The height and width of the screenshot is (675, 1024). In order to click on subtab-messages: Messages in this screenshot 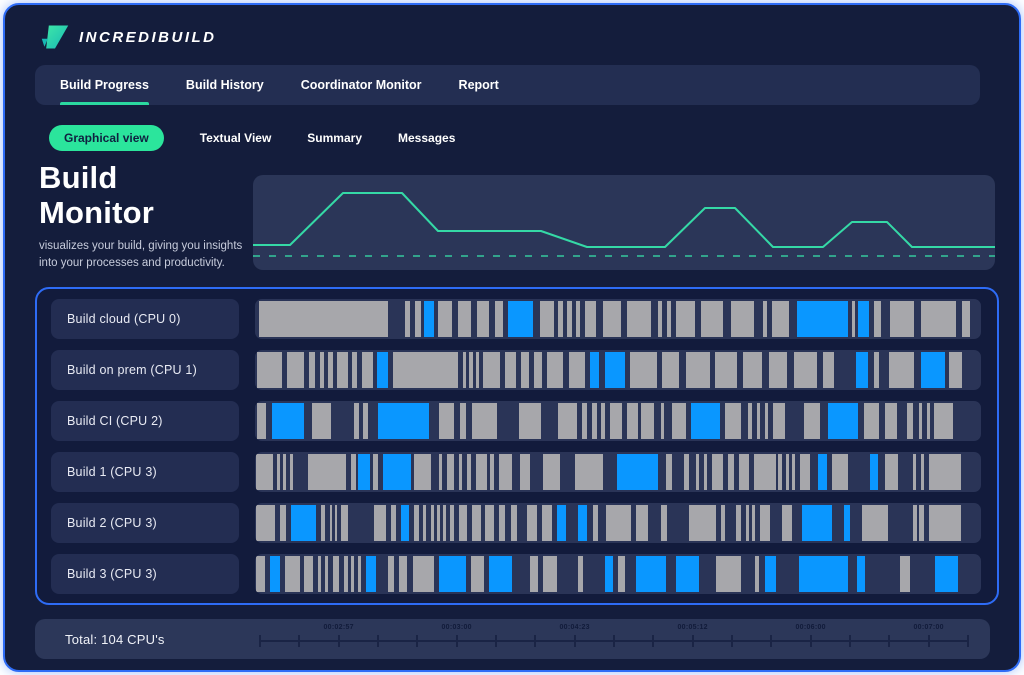, I will do `click(427, 138)`.